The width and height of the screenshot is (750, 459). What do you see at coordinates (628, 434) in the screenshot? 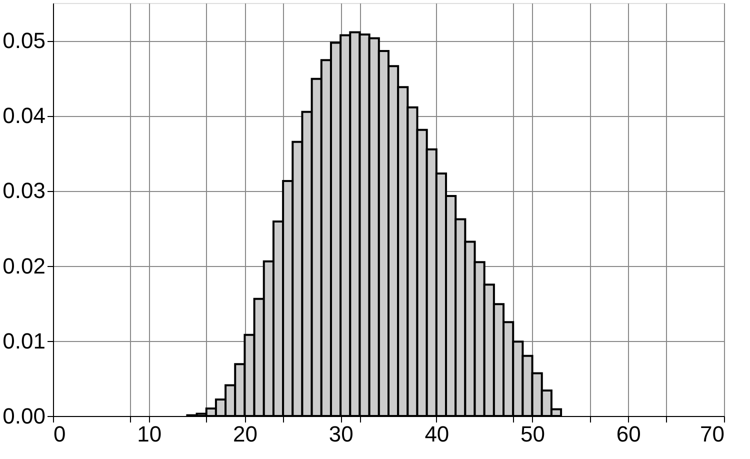
I see `x-tick-label: 60` at bounding box center [628, 434].